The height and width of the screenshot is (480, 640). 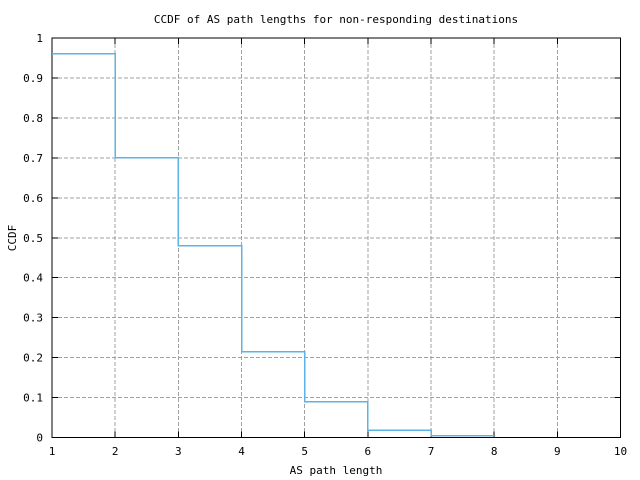 What do you see at coordinates (115, 451) in the screenshot?
I see `x-tick-label: 2` at bounding box center [115, 451].